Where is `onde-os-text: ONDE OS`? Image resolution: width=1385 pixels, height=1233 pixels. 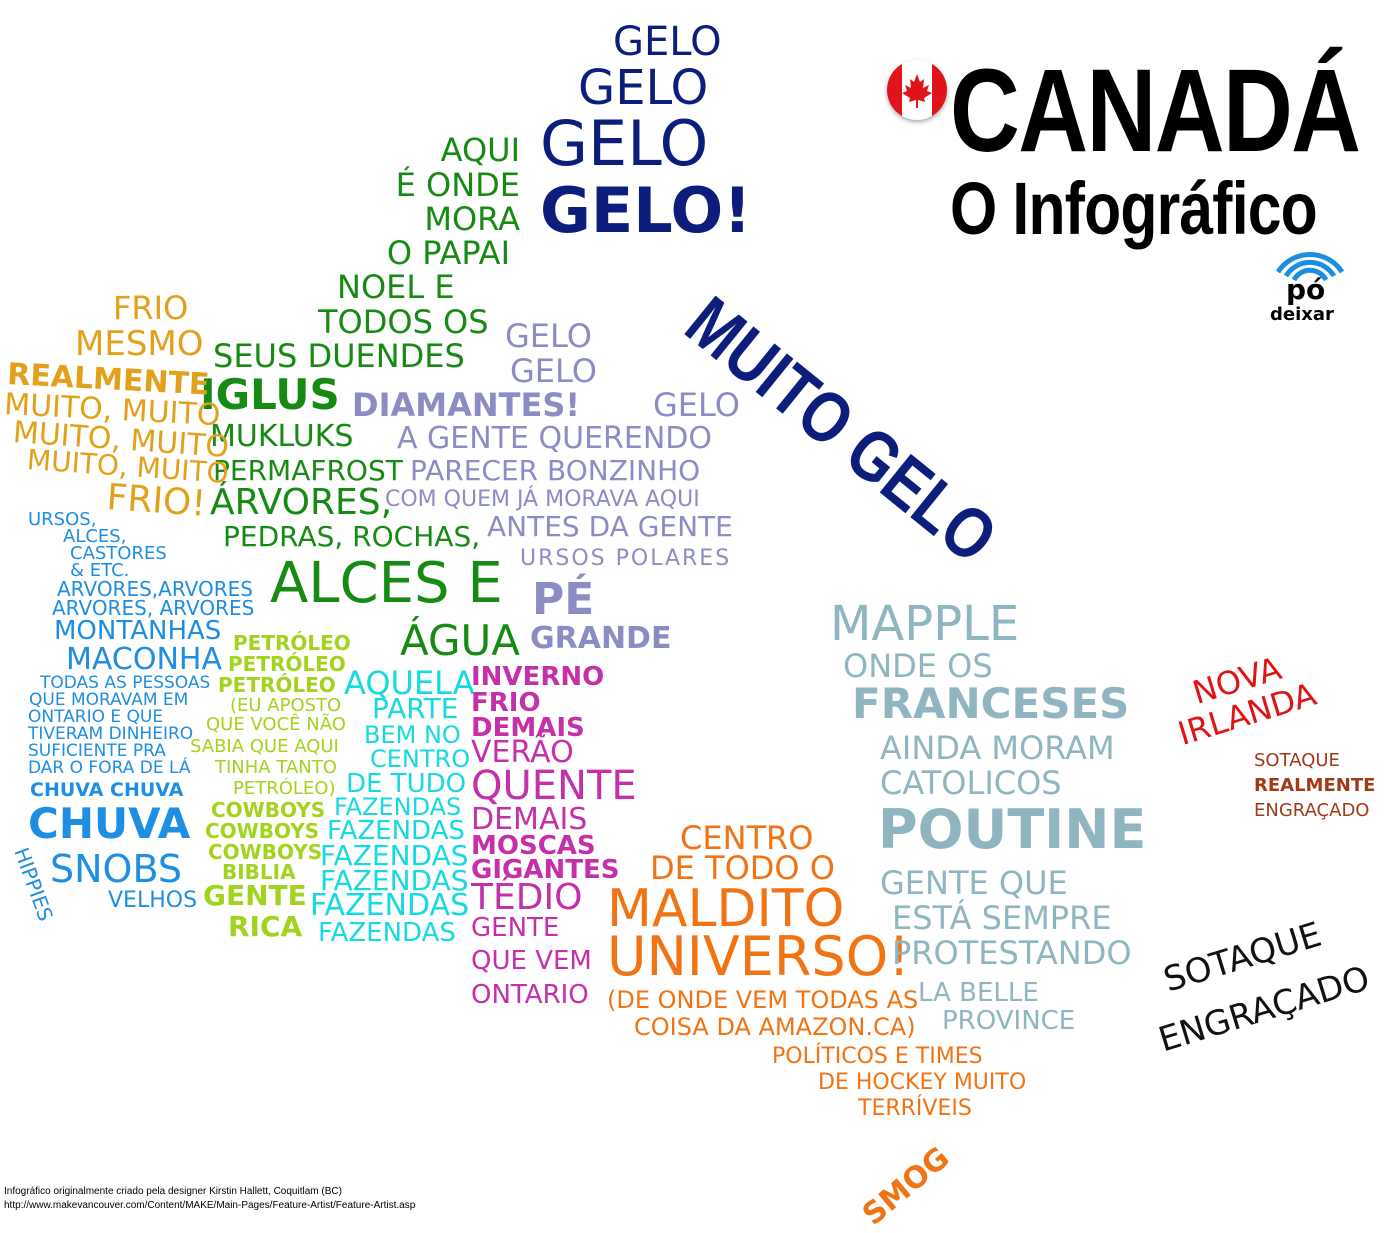 onde-os-text: ONDE OS is located at coordinates (918, 666).